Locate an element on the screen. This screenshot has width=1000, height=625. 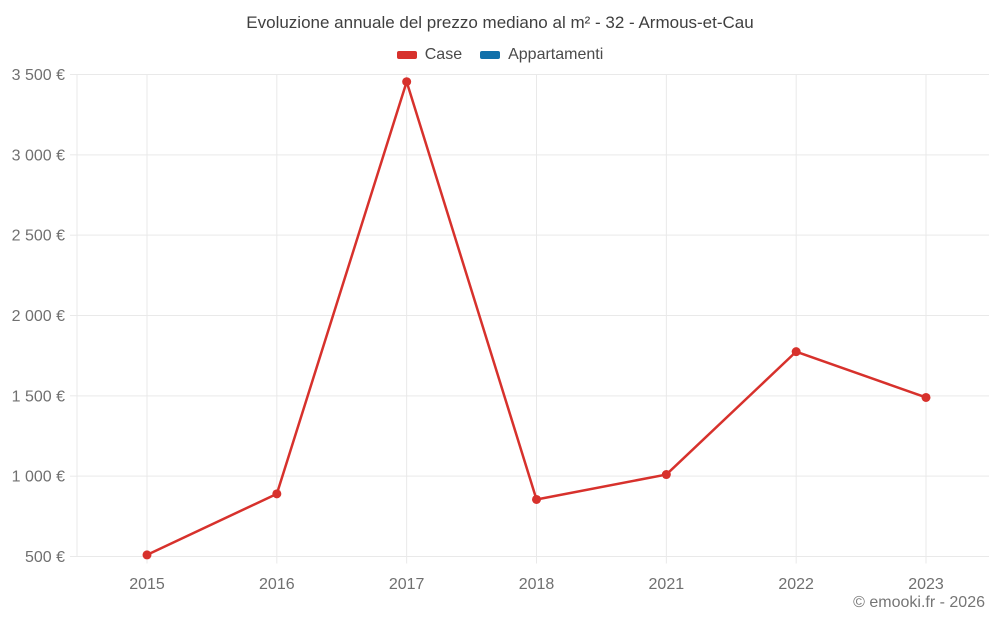
legend-item-appartamenti: Appartamenti is located at coordinates (541, 55).